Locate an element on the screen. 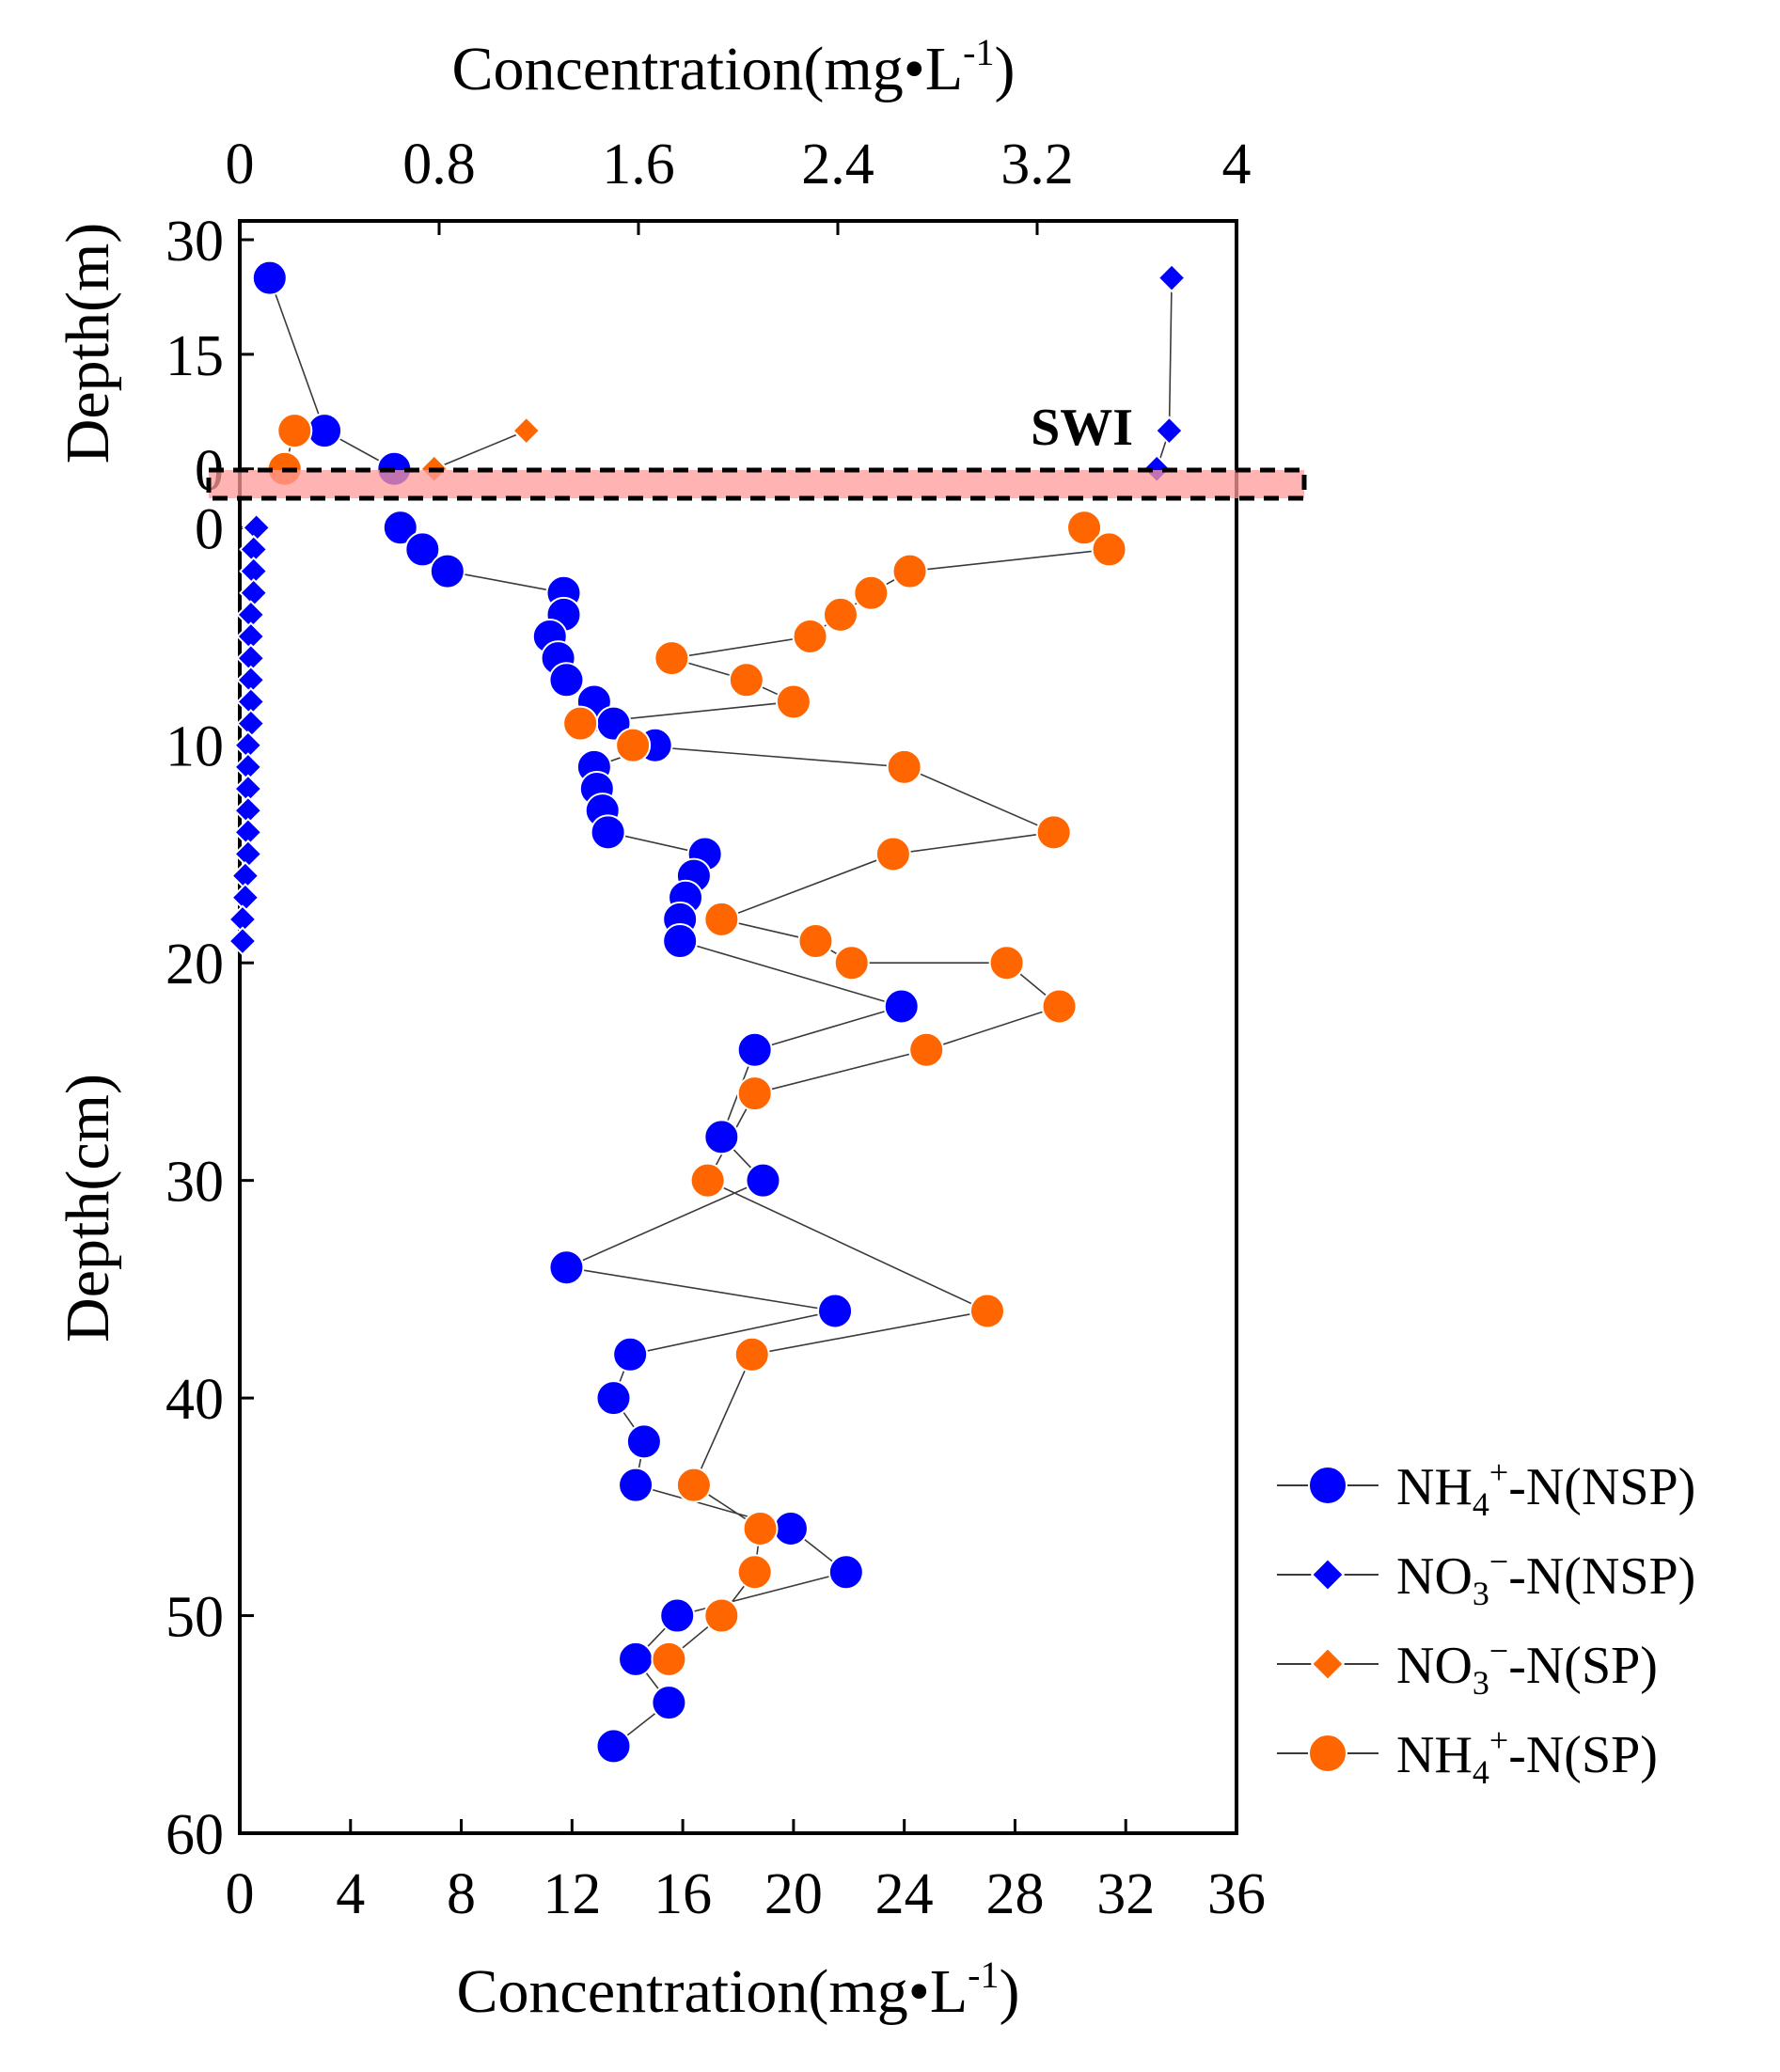 The image size is (1780, 2072). bottom-axis: 0 4 8 12 16 20 24 28 32 36 is located at coordinates (746, 1872).